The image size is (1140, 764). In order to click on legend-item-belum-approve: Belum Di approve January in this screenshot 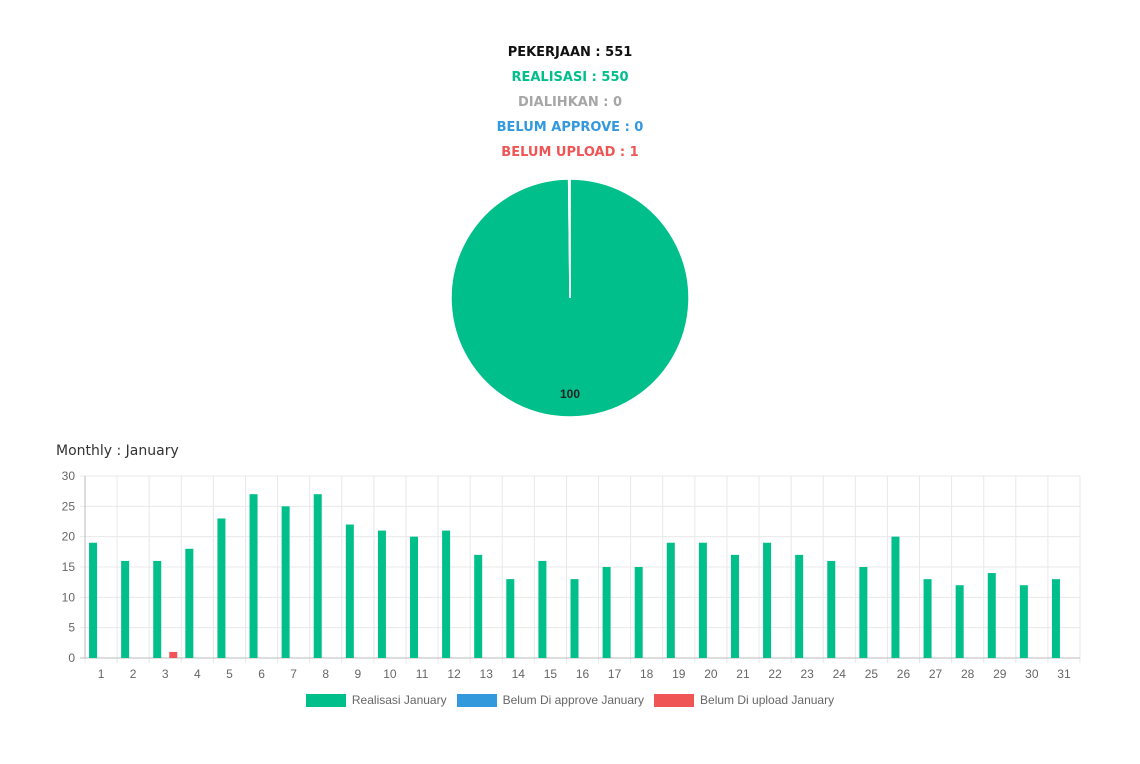, I will do `click(550, 700)`.